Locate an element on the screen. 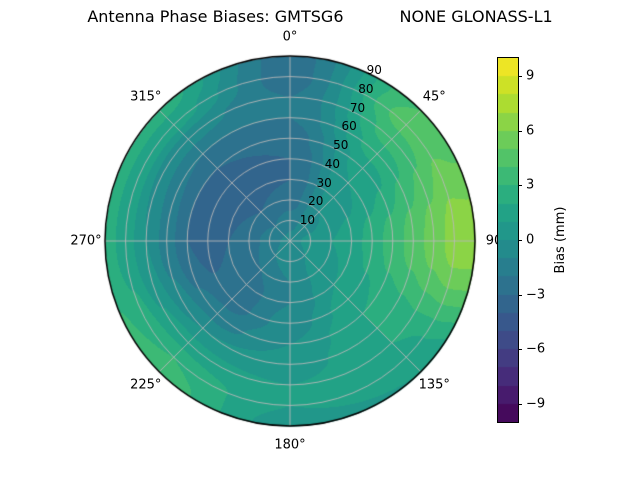  radial-tick-label: 90 is located at coordinates (374, 69).